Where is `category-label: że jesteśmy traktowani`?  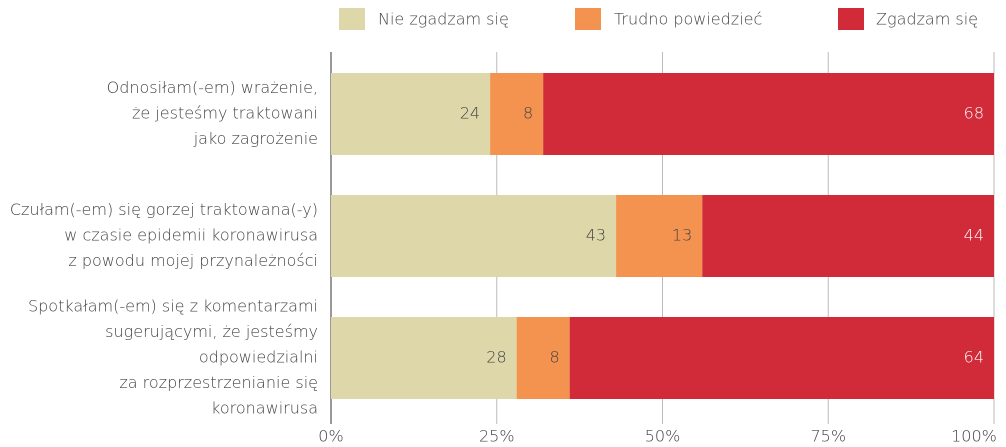
category-label: że jesteśmy traktowani is located at coordinates (225, 113).